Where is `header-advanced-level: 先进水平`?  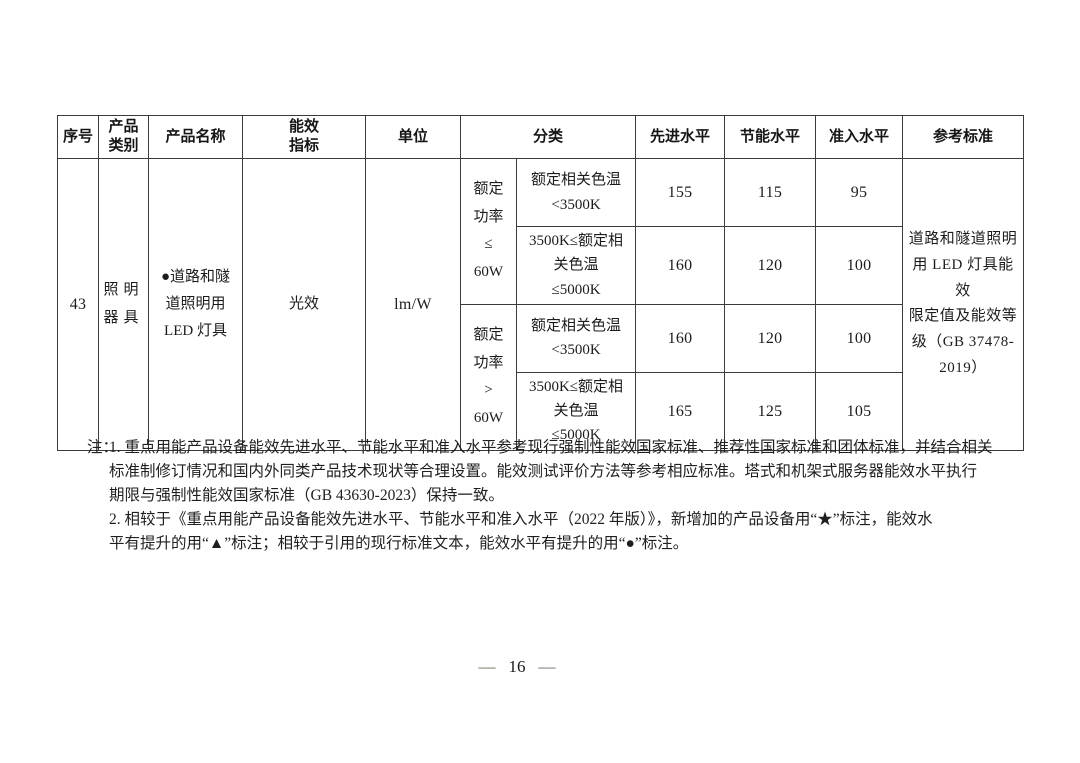
header-advanced-level: 先进水平 is located at coordinates (680, 137).